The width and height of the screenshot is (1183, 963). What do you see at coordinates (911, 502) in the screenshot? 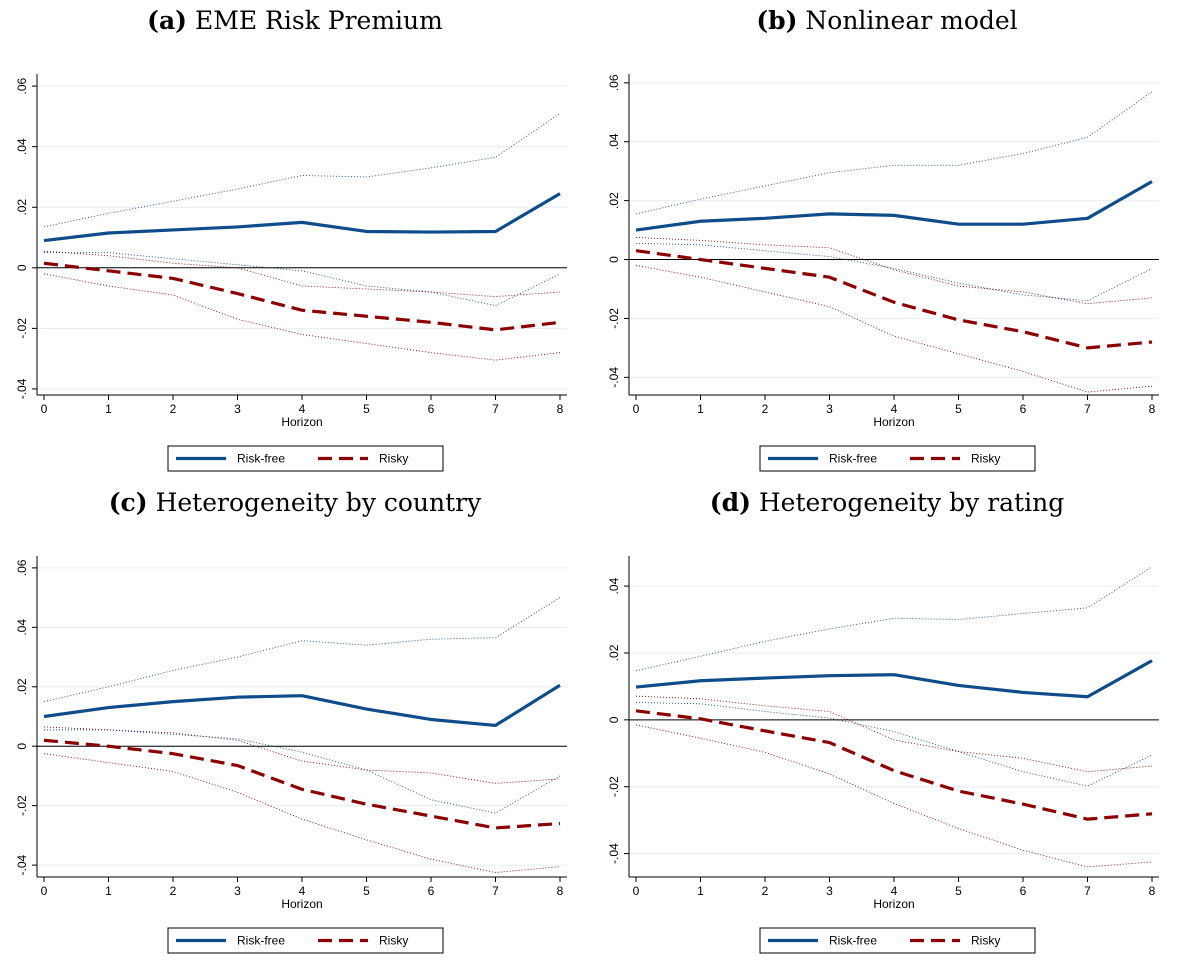
I see `panel-title-text: Heterogeneity by rating` at bounding box center [911, 502].